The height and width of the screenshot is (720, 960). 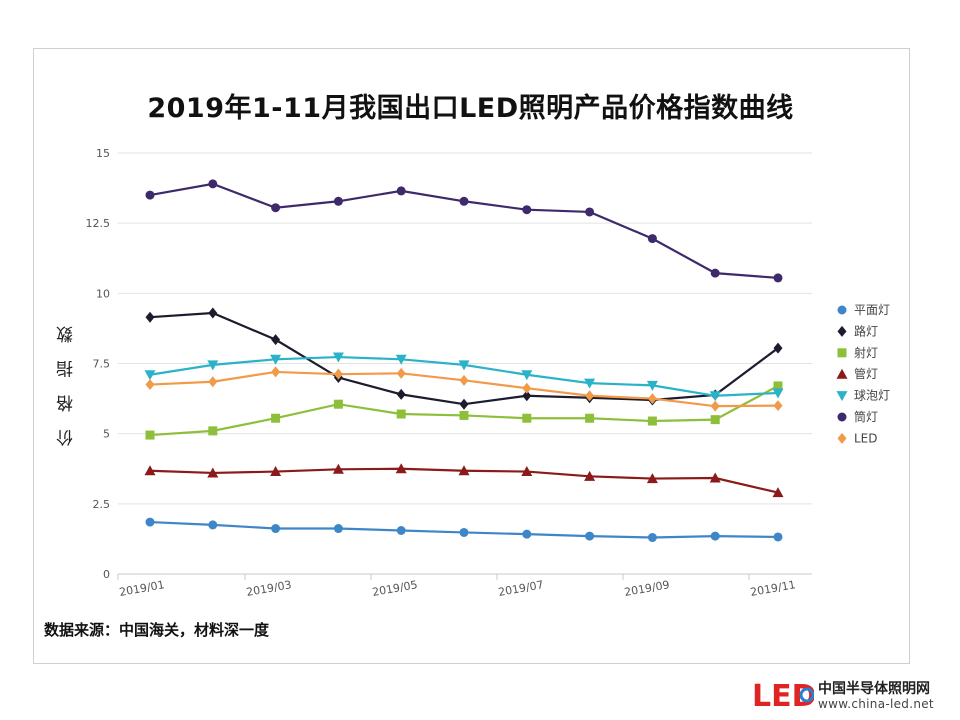 I want to click on legend-item: 射灯, so click(x=857, y=352).